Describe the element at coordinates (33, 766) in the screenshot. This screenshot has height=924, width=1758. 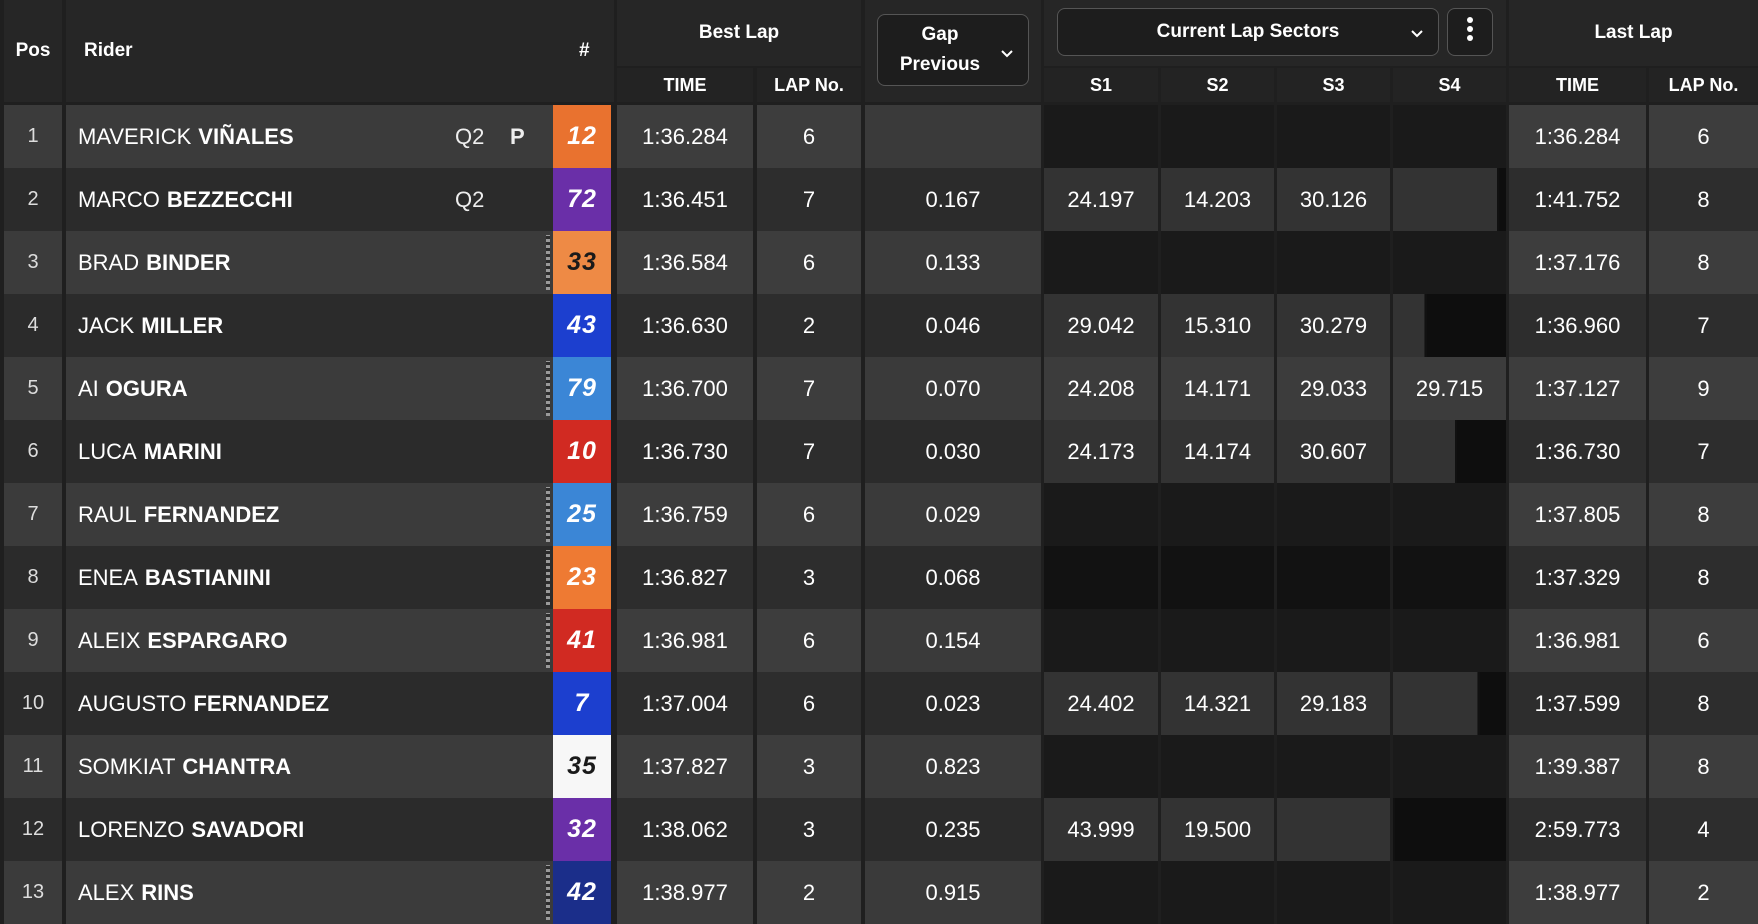
I see `pos-cell: 11` at that location.